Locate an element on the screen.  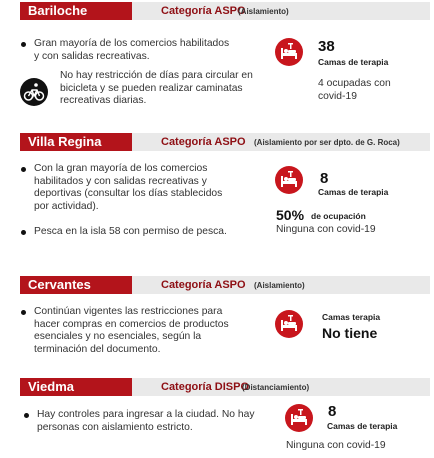
city-name: Cervantes is located at coordinates (76, 285).